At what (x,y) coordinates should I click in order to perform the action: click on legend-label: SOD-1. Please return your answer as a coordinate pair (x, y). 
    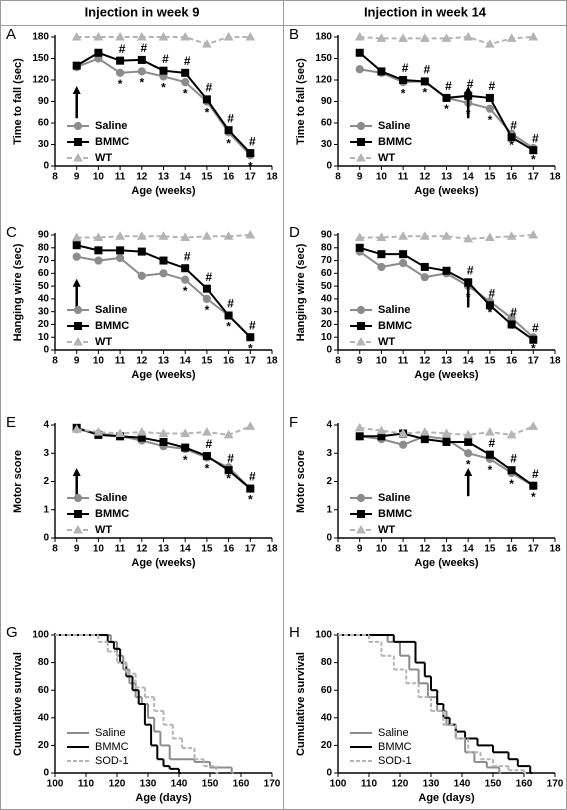
    Looking at the image, I should click on (395, 761).